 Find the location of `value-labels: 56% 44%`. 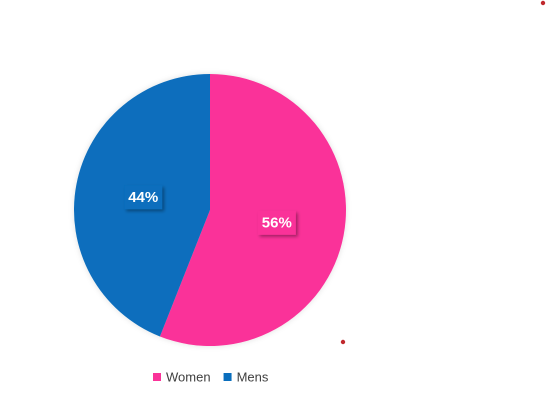

value-labels: 56% 44% is located at coordinates (210, 210).